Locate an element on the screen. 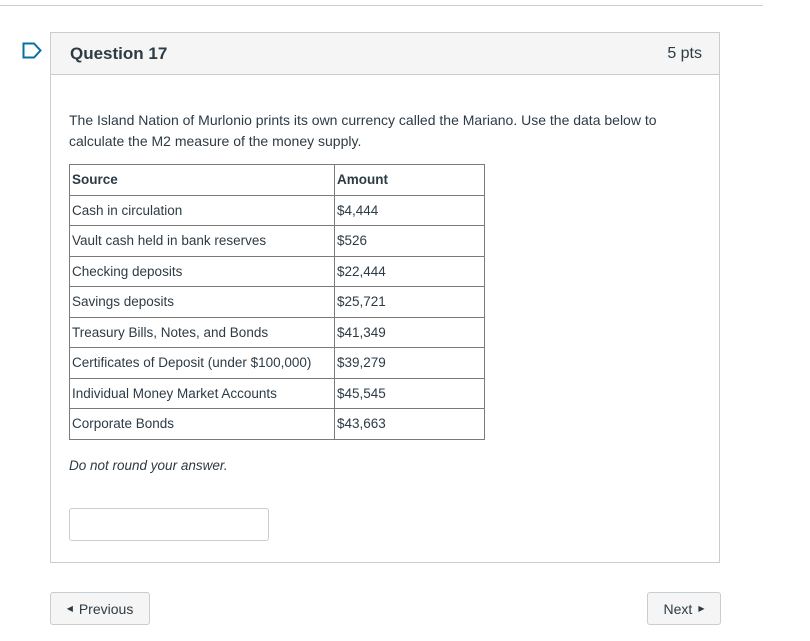 This screenshot has width=810, height=641. table-row: Savings deposits $25,721 is located at coordinates (277, 302).